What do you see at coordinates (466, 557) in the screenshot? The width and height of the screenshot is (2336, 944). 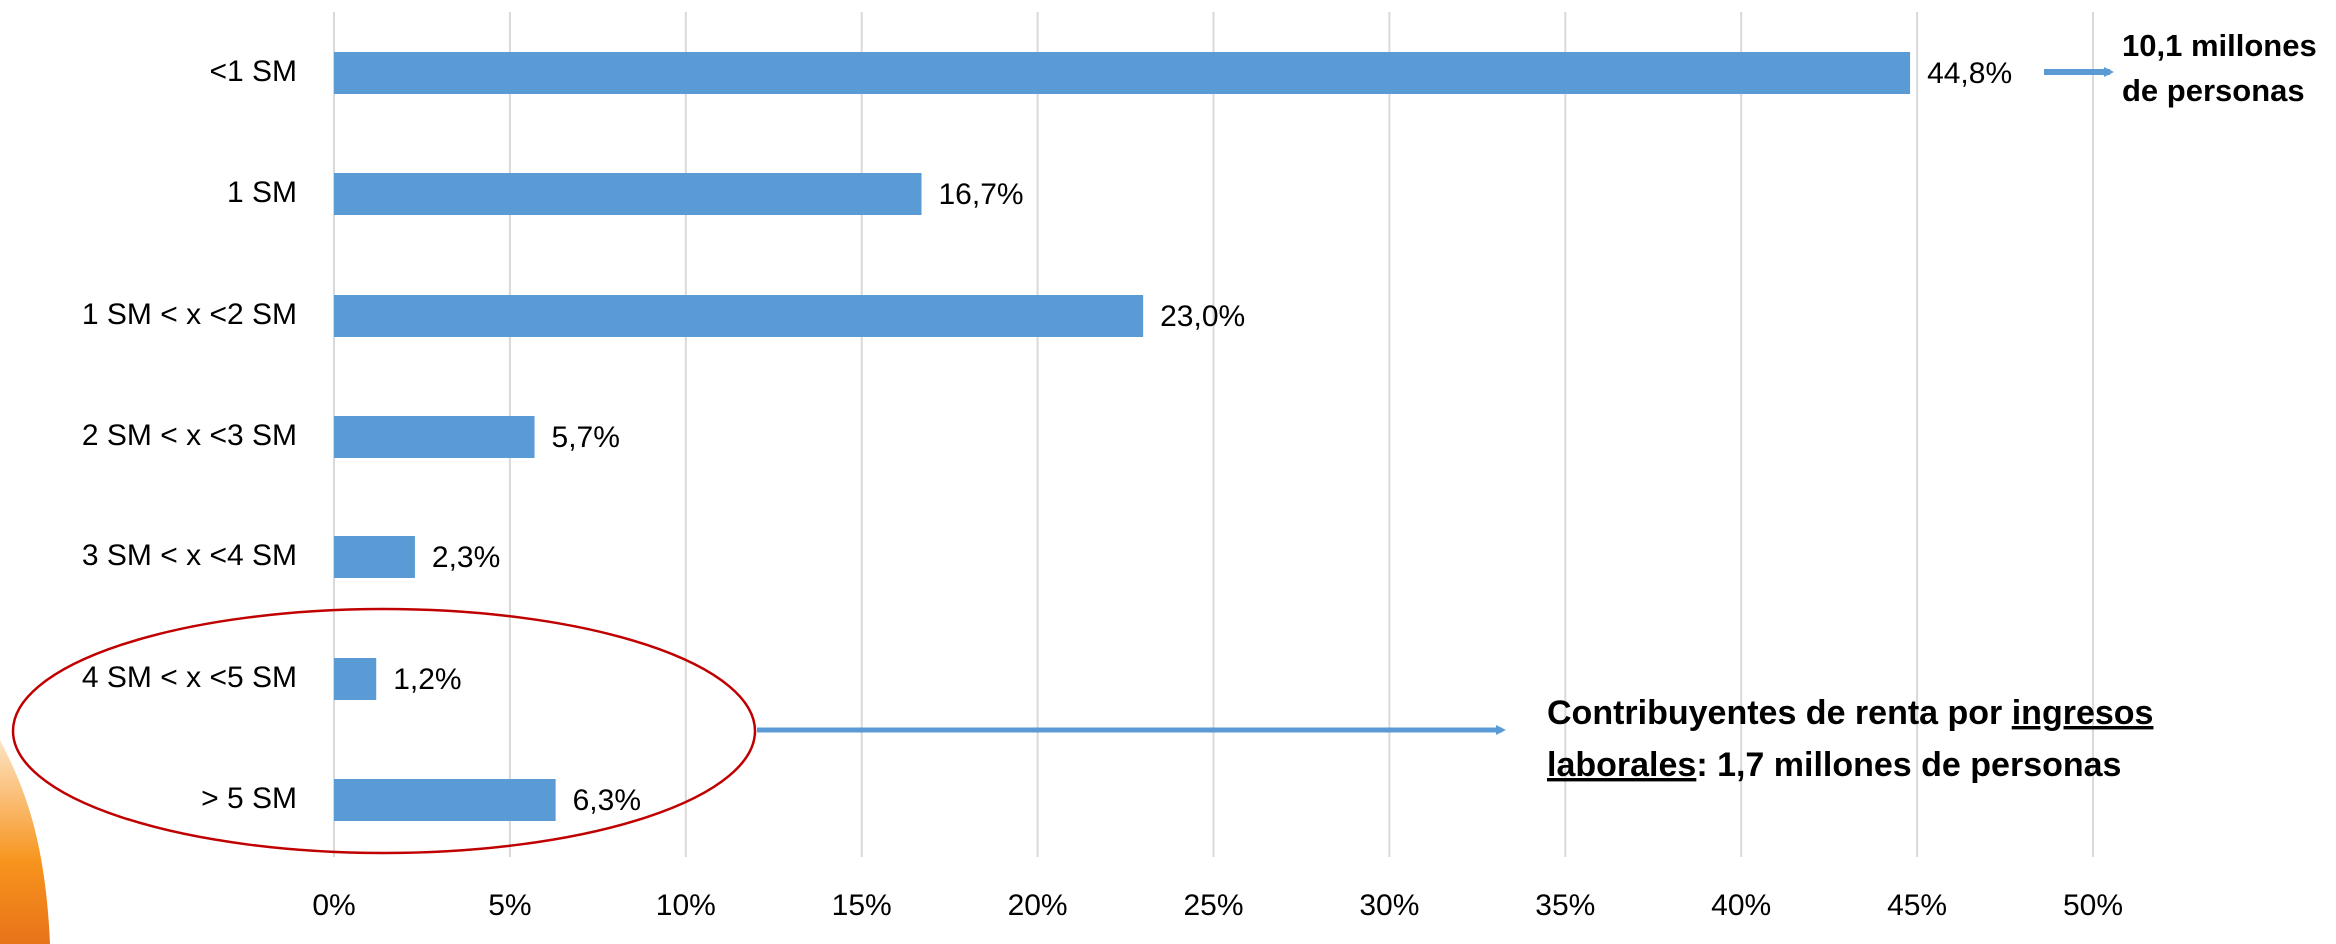 I see `value-label: 2,3%` at bounding box center [466, 557].